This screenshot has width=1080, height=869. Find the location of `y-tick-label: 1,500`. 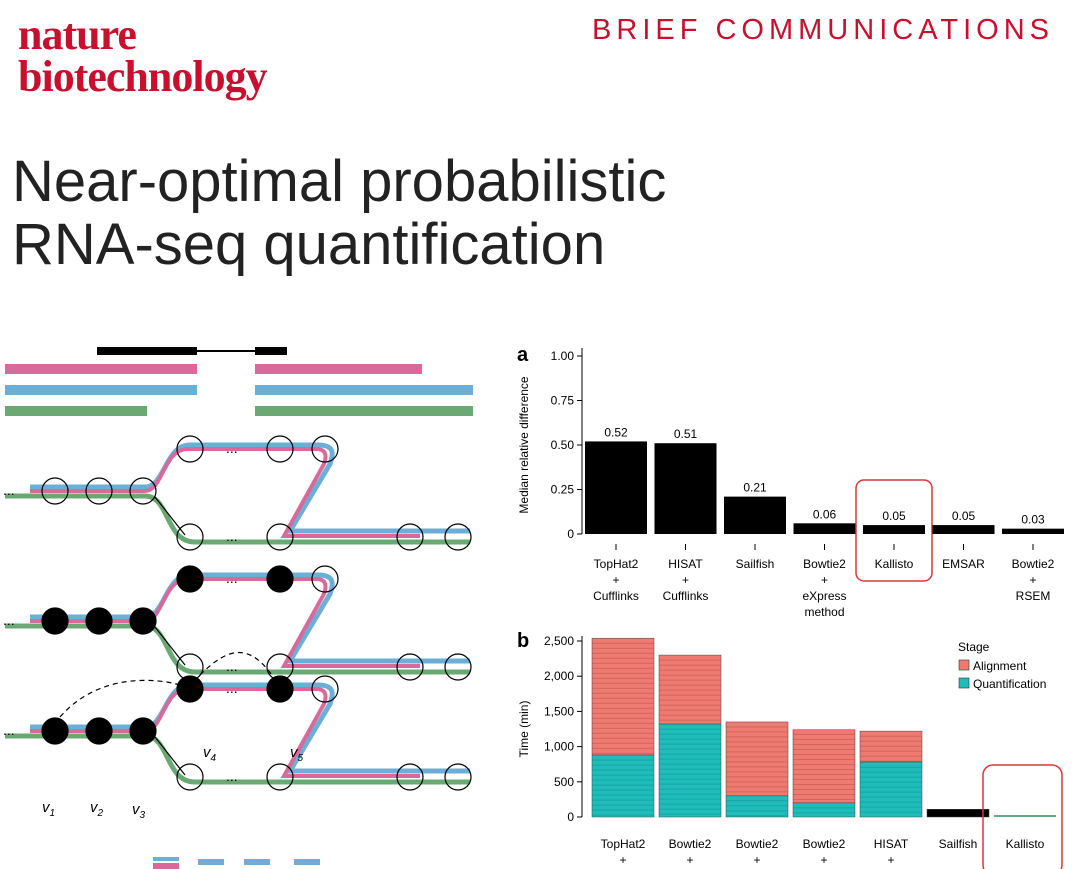

y-tick-label: 1,500 is located at coordinates (559, 711).